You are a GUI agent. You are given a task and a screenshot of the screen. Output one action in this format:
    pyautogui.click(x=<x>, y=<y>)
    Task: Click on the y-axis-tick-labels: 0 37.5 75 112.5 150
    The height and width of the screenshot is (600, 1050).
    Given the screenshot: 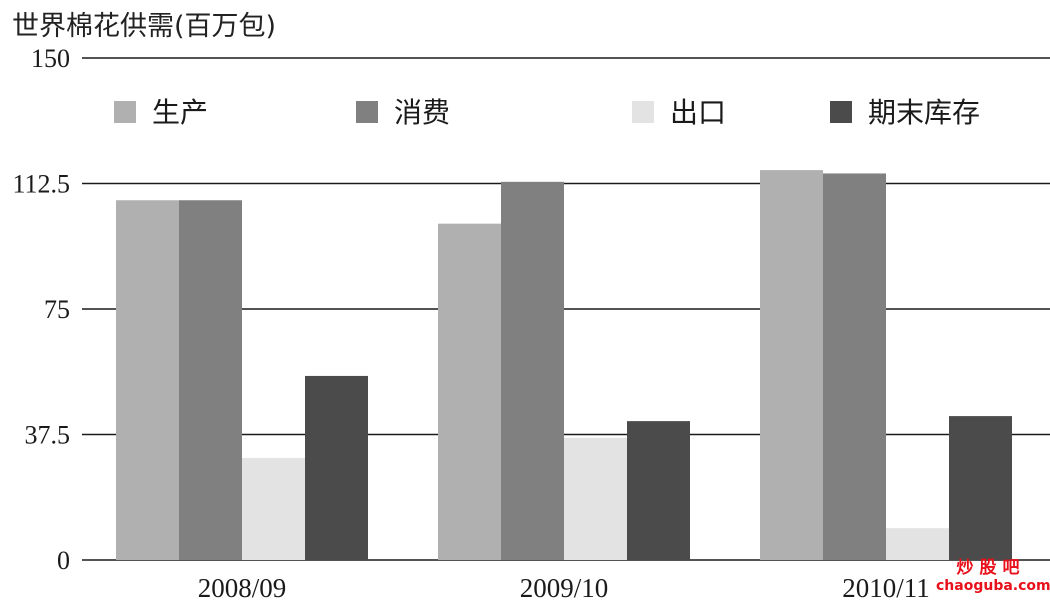 What is the action you would take?
    pyautogui.click(x=41, y=309)
    